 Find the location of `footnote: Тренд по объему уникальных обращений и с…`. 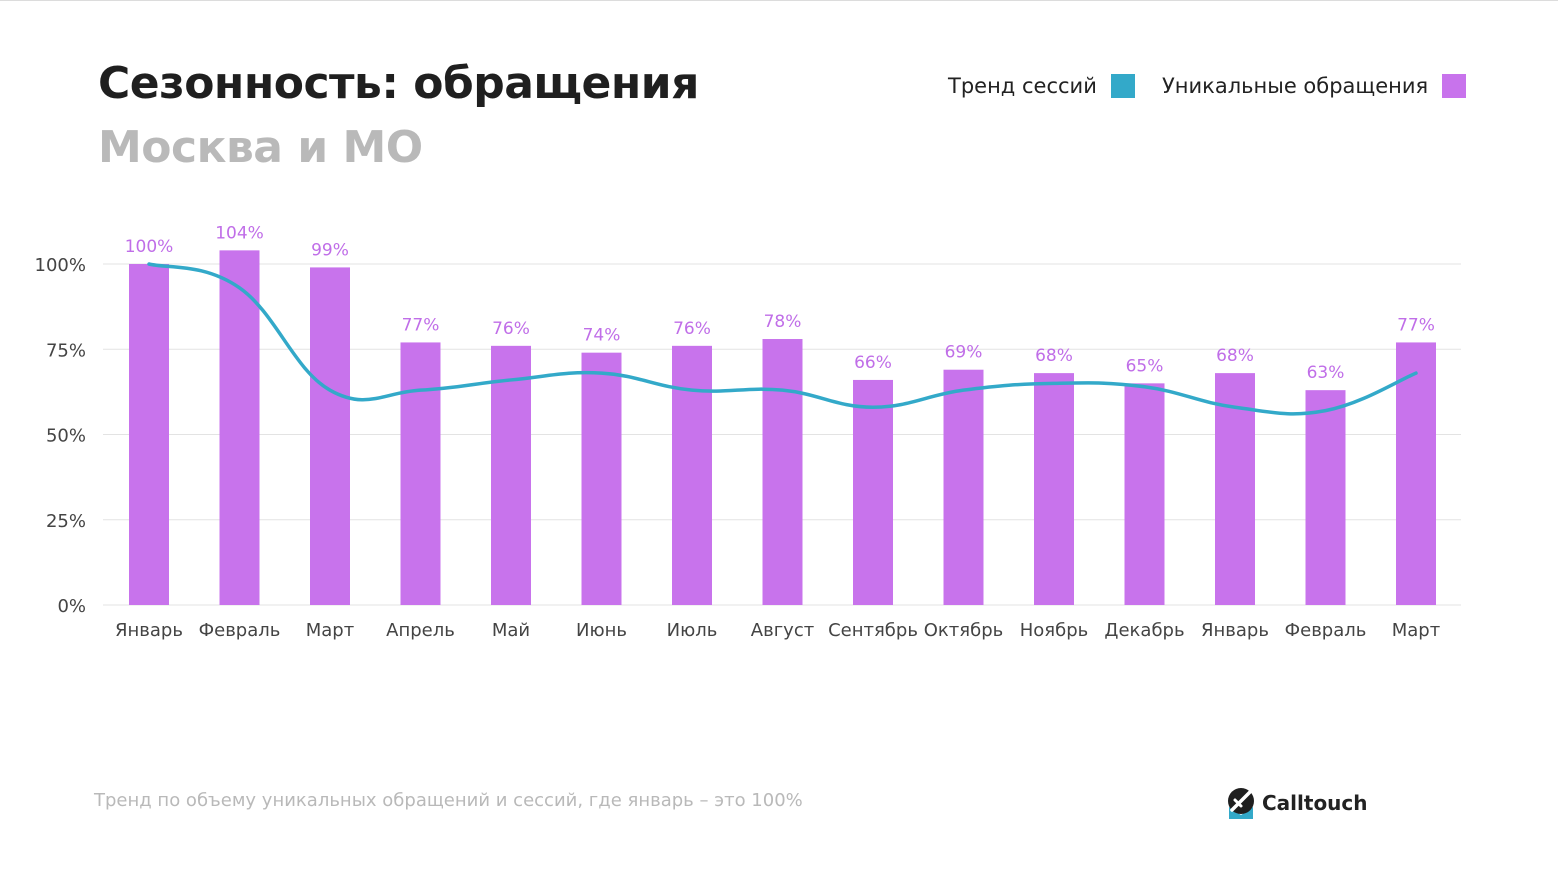

footnote: Тренд по объему уникальных обращений и с… is located at coordinates (448, 800).